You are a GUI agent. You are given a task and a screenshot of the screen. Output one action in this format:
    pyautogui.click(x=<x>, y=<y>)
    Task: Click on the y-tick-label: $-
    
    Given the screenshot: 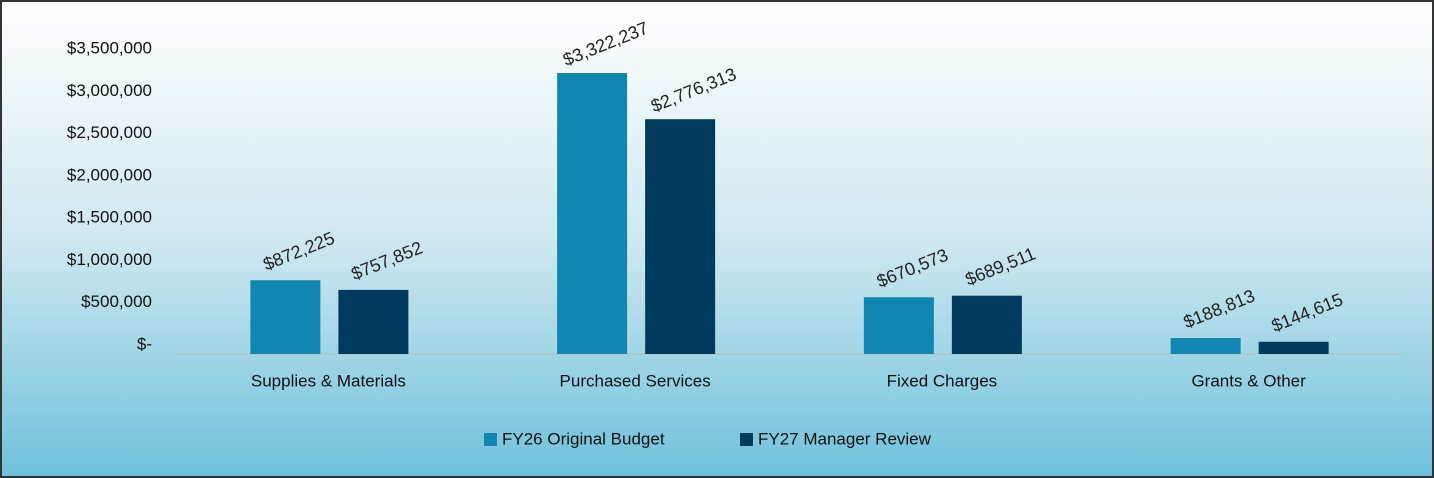 What is the action you would take?
    pyautogui.click(x=144, y=343)
    